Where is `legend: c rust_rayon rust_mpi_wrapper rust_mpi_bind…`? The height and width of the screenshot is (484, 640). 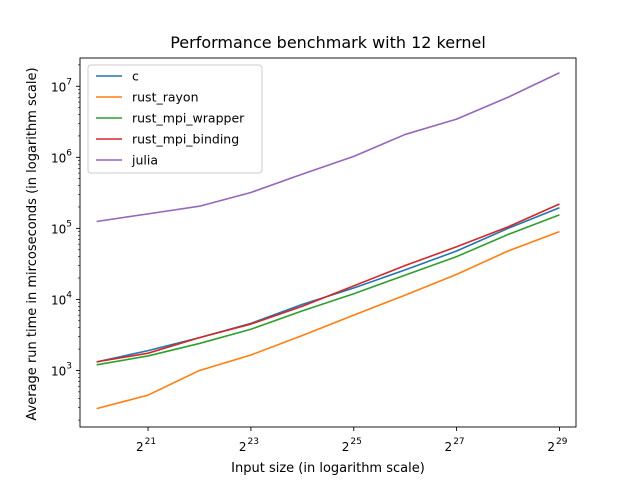 legend: c rust_rayon rust_mpi_wrapper rust_mpi_bind… is located at coordinates (175, 119).